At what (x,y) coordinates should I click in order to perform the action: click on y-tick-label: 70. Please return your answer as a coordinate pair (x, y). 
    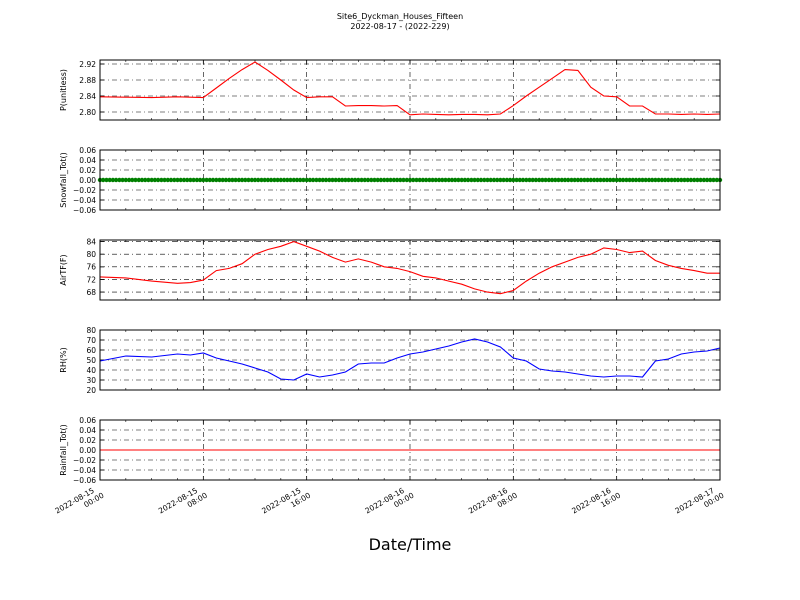
    Looking at the image, I should click on (91, 340).